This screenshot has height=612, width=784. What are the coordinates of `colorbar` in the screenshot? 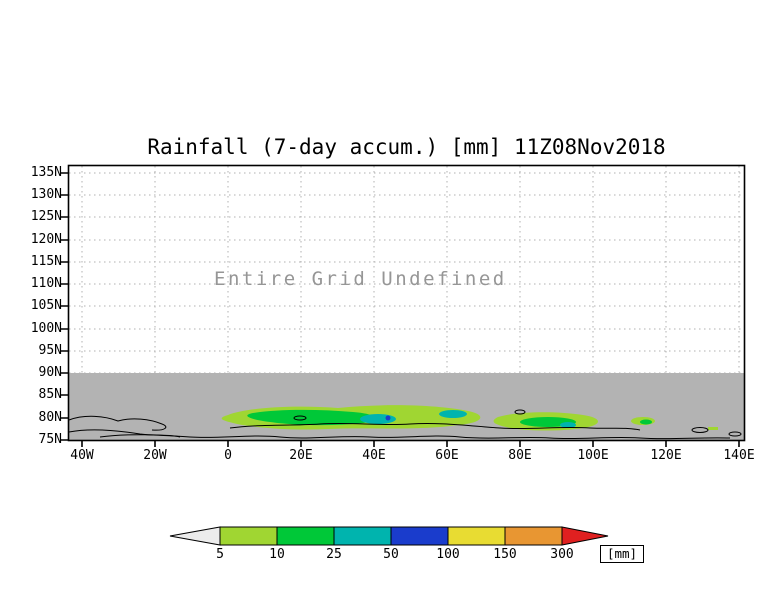 It's located at (389, 536).